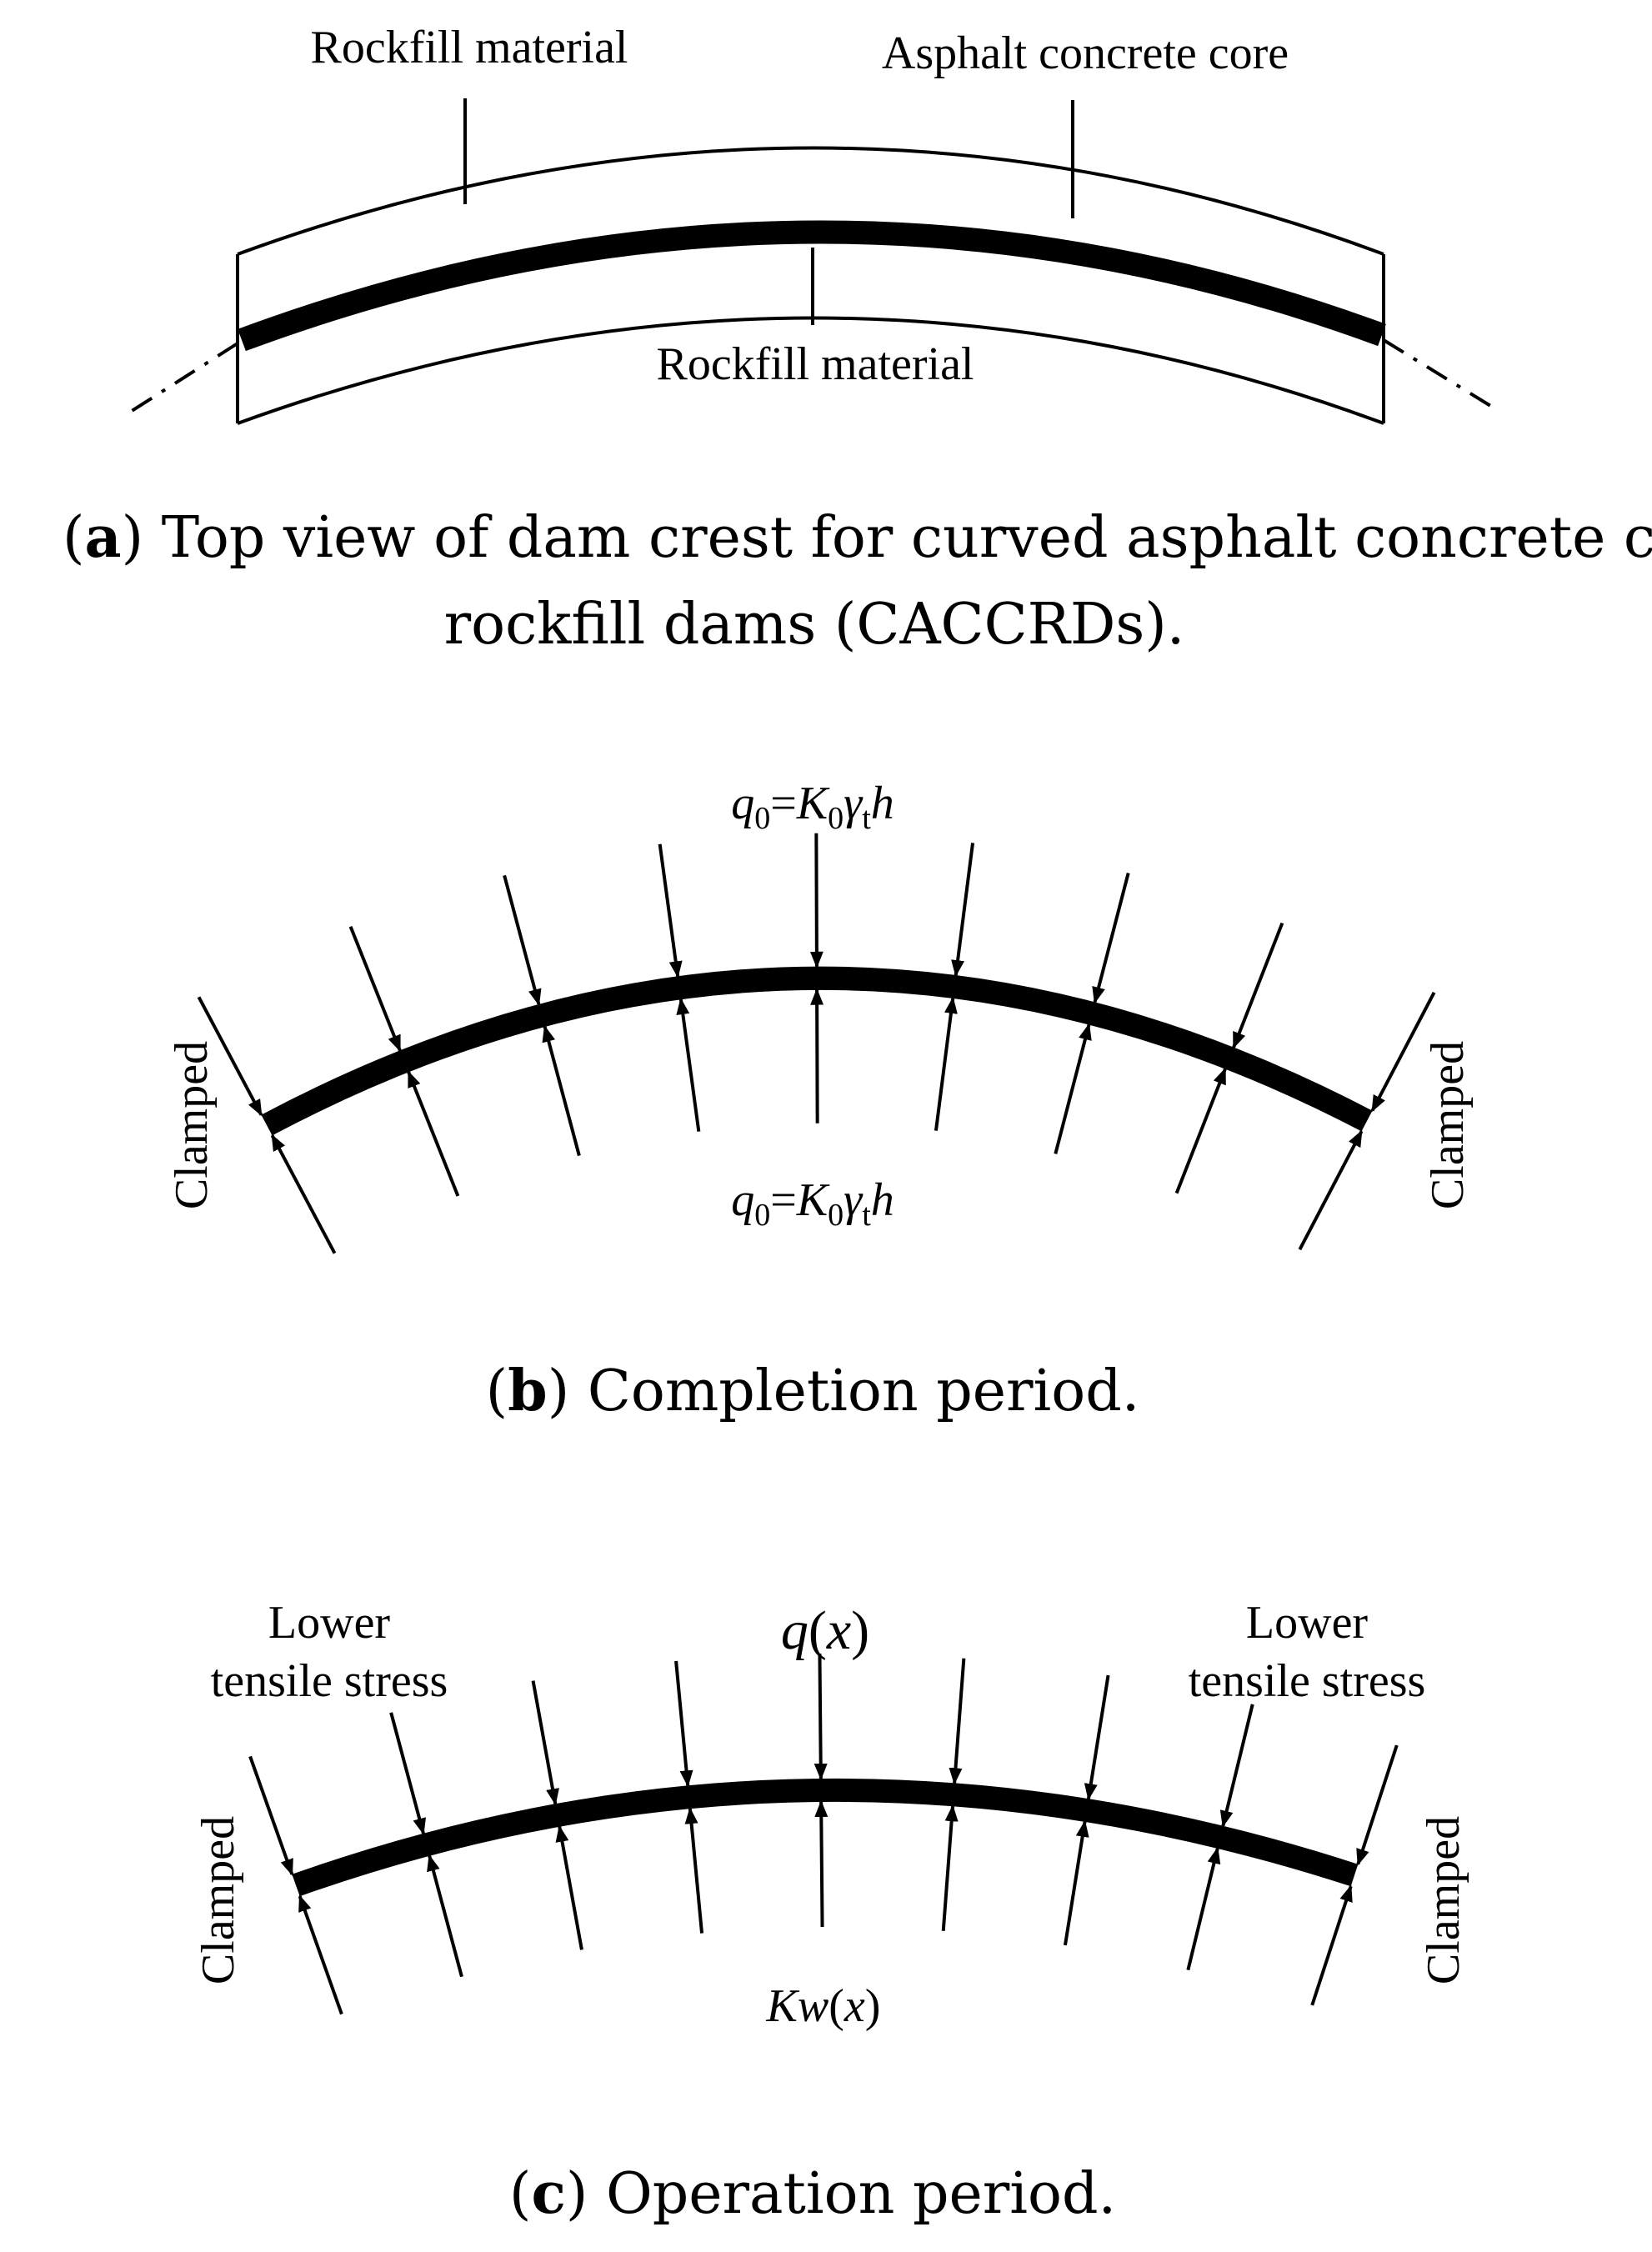 Image resolution: width=1652 pixels, height=2252 pixels. Describe the element at coordinates (814, 625) in the screenshot. I see `caption-a-line2: rockfill dams (CACCRDs).` at that location.